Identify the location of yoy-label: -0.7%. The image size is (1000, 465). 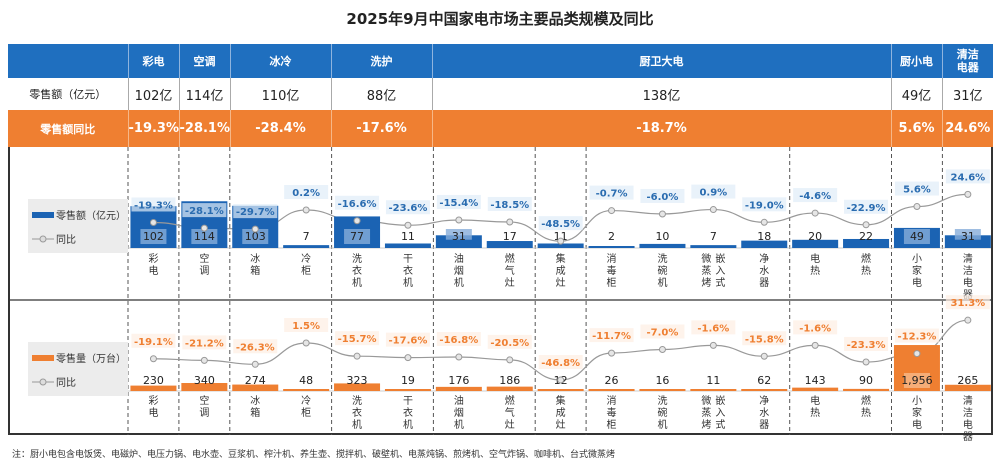
(612, 194).